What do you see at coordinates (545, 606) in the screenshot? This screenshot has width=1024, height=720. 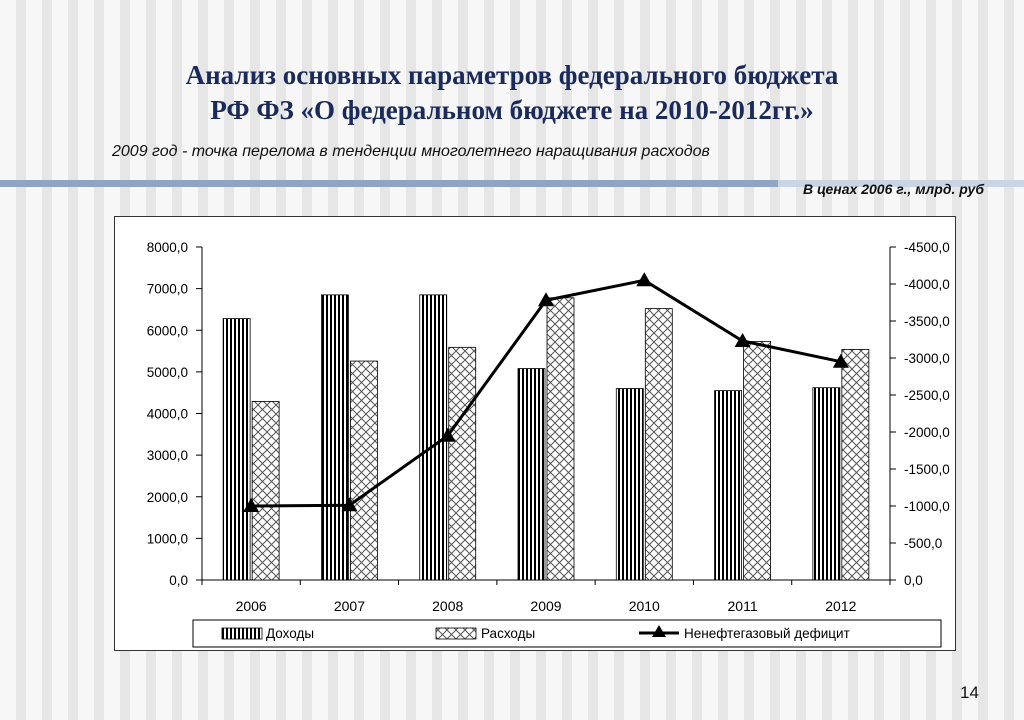 I see `x-tick-label: 2009` at bounding box center [545, 606].